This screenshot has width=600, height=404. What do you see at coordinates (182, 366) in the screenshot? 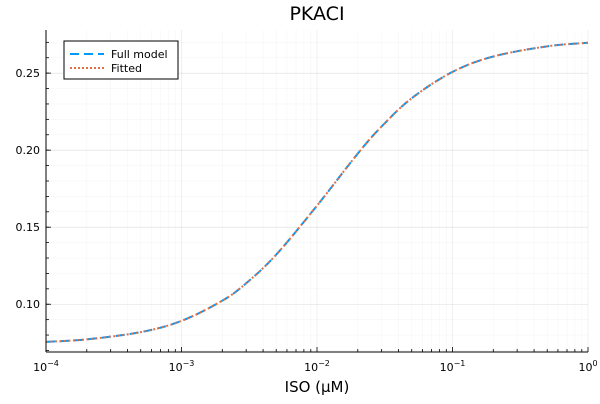
I see `x-tick-label: 10⁻³` at bounding box center [182, 366].